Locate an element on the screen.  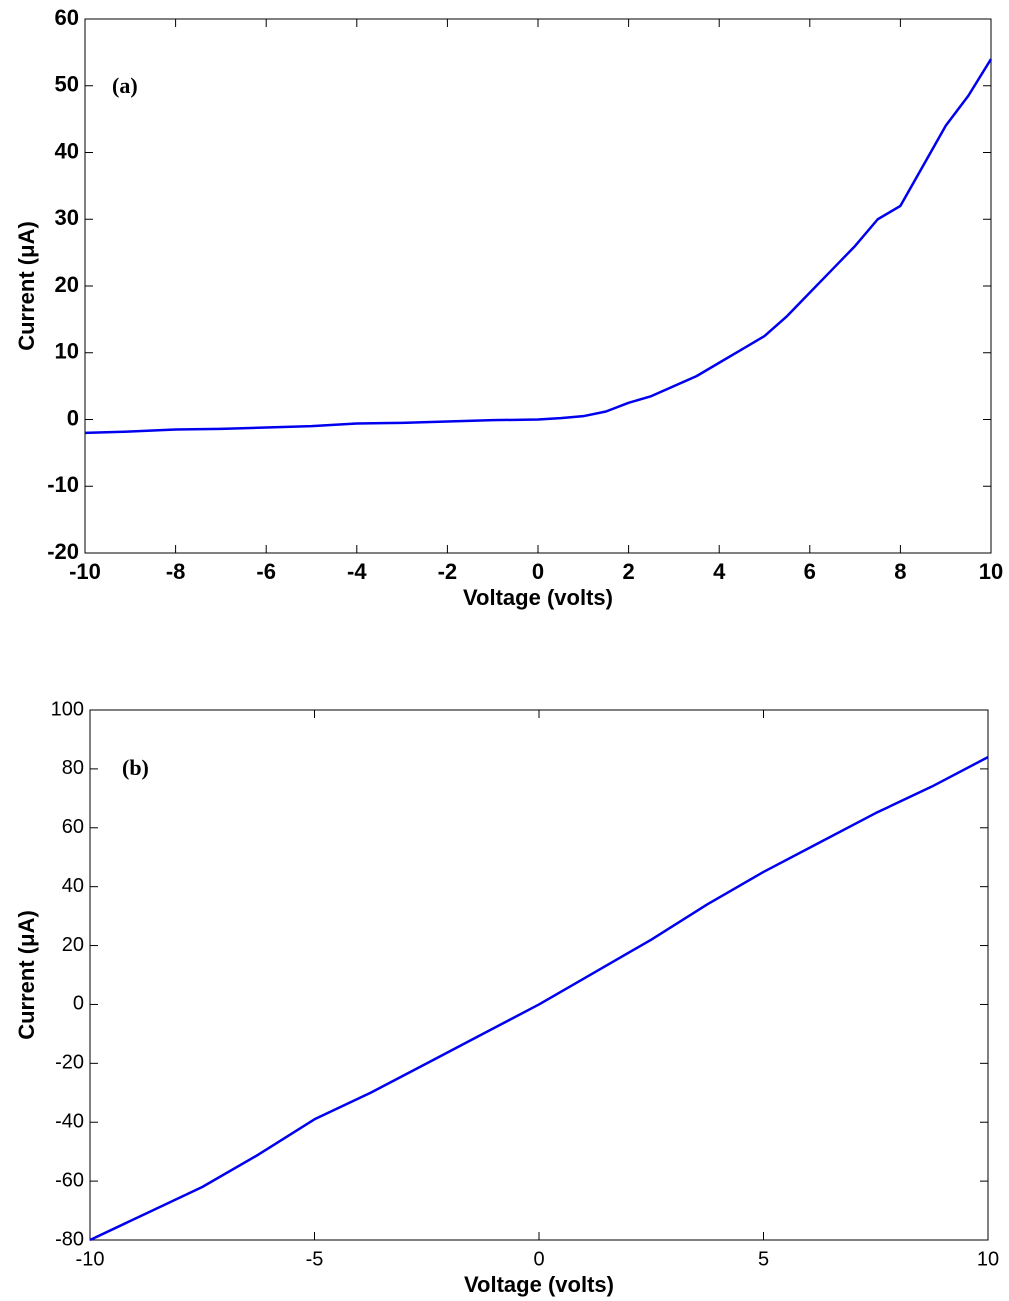
panel-label: (a) is located at coordinates (125, 85).